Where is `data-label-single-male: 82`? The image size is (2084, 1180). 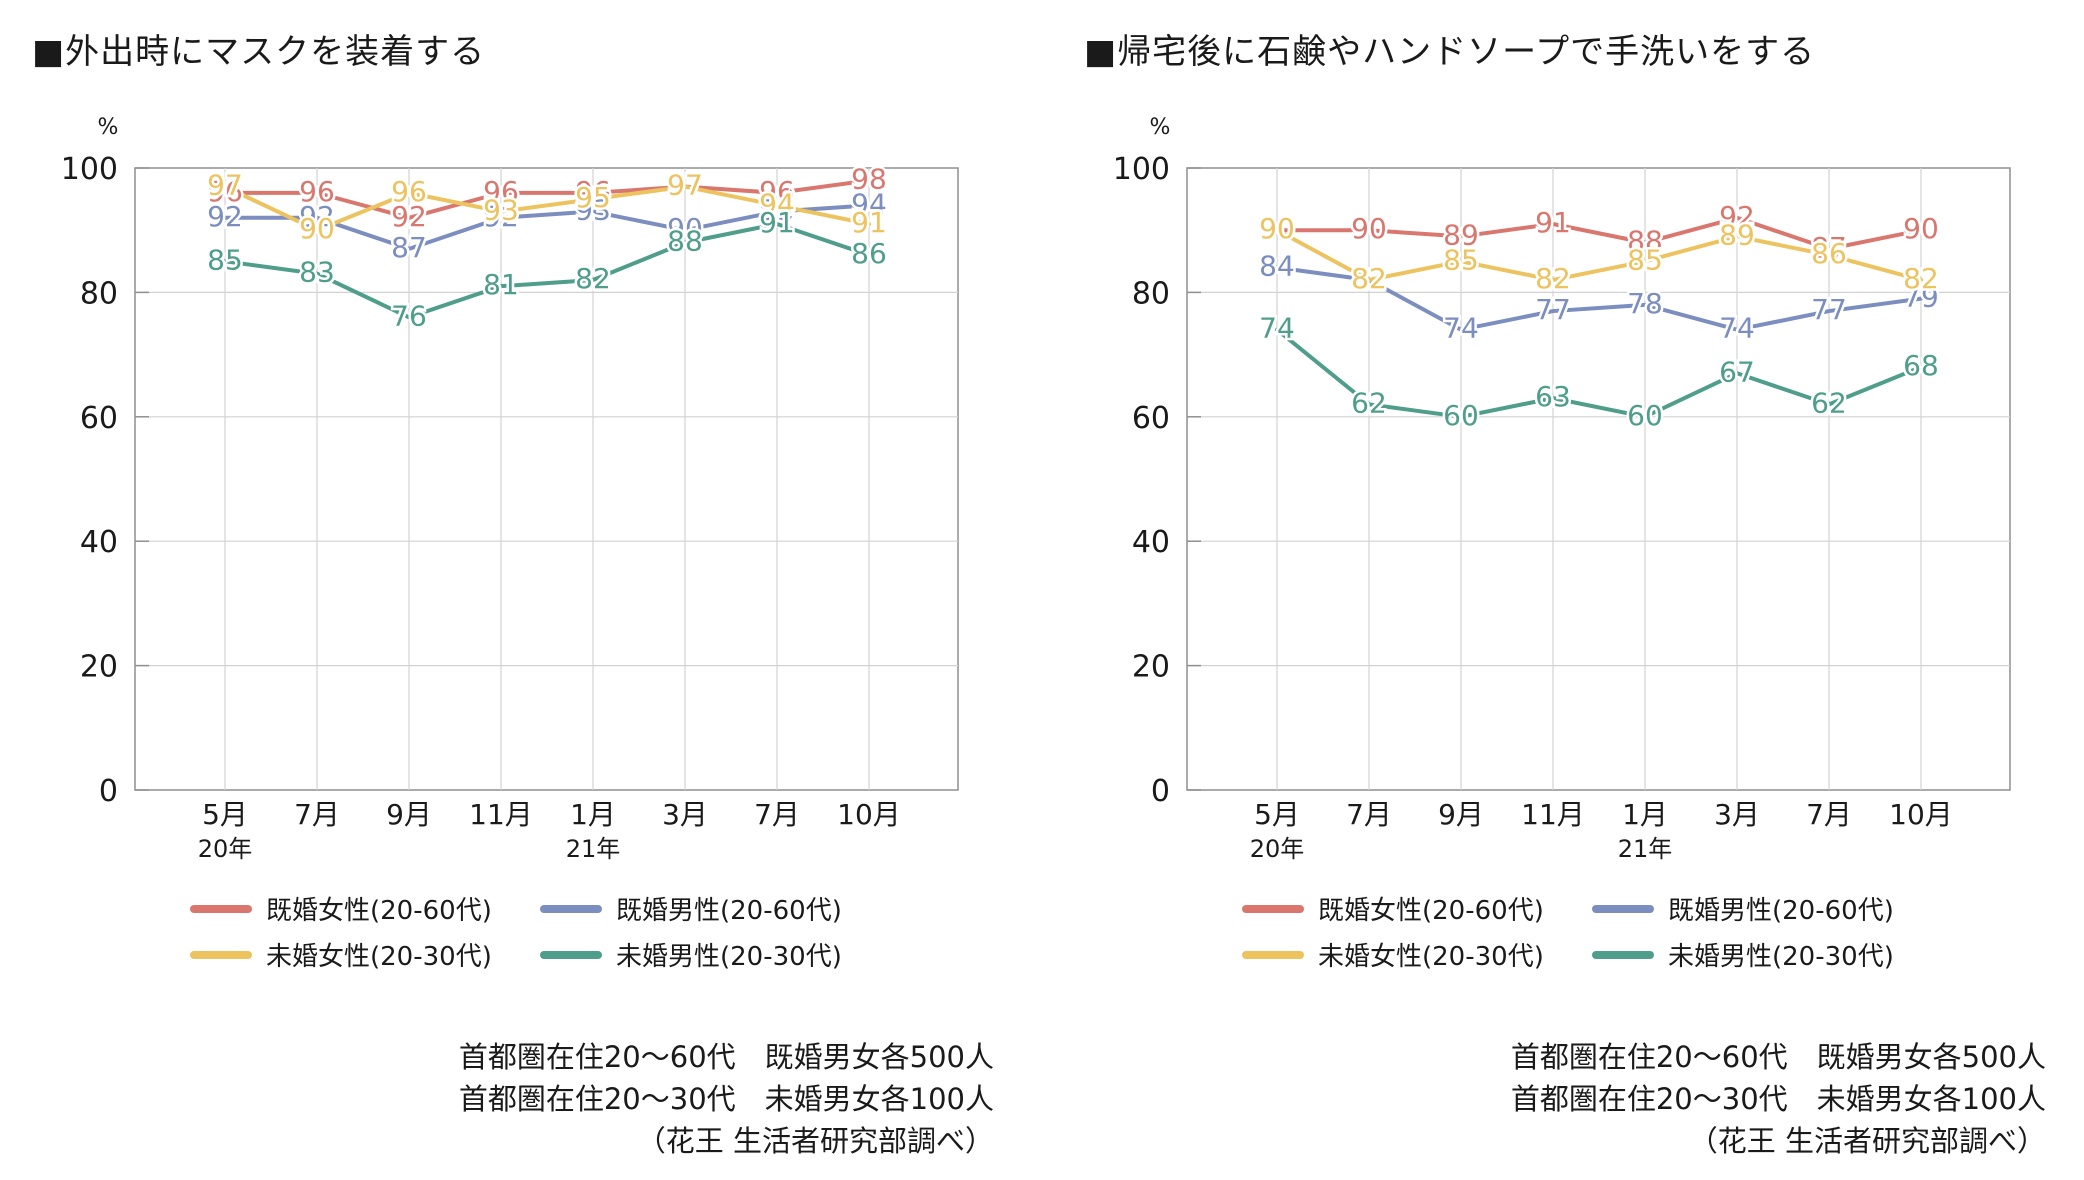
data-label-single-male: 82 is located at coordinates (593, 278).